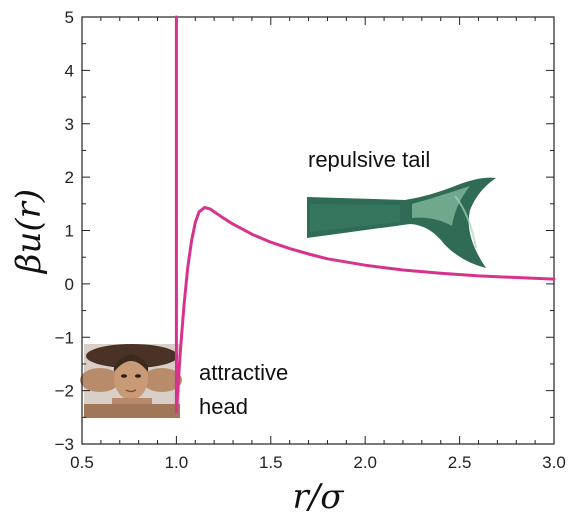 Image resolution: width=570 pixels, height=513 pixels. Describe the element at coordinates (64, 444) in the screenshot. I see `y-tick-label: −3` at that location.